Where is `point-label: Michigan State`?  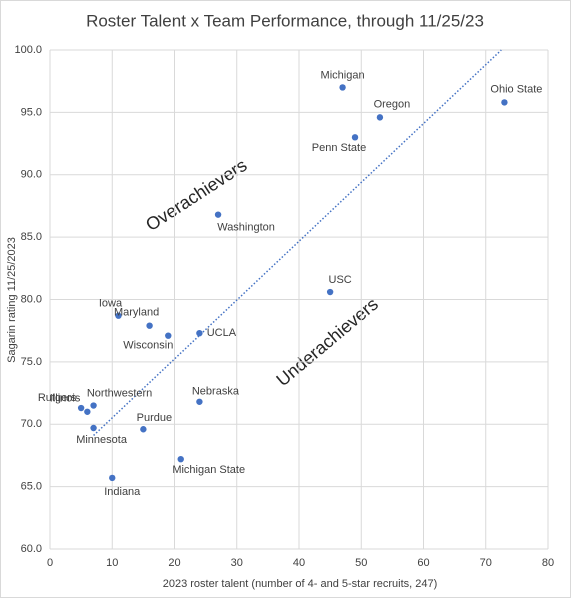
point-label: Michigan State is located at coordinates (208, 470).